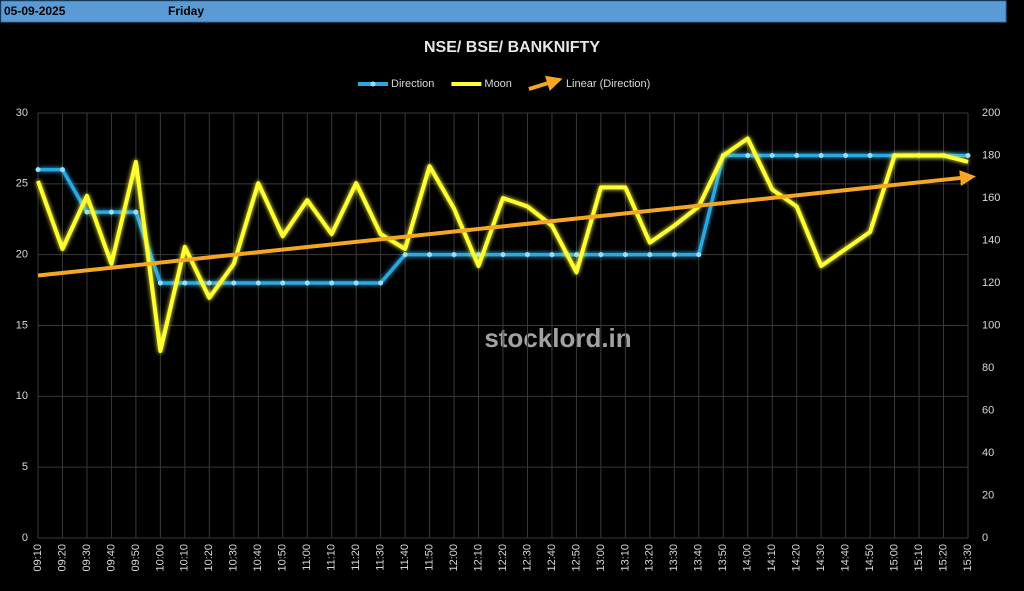 Image resolution: width=1024 pixels, height=591 pixels. What do you see at coordinates (988, 410) in the screenshot?
I see `y2-tick-label: 60` at bounding box center [988, 410].